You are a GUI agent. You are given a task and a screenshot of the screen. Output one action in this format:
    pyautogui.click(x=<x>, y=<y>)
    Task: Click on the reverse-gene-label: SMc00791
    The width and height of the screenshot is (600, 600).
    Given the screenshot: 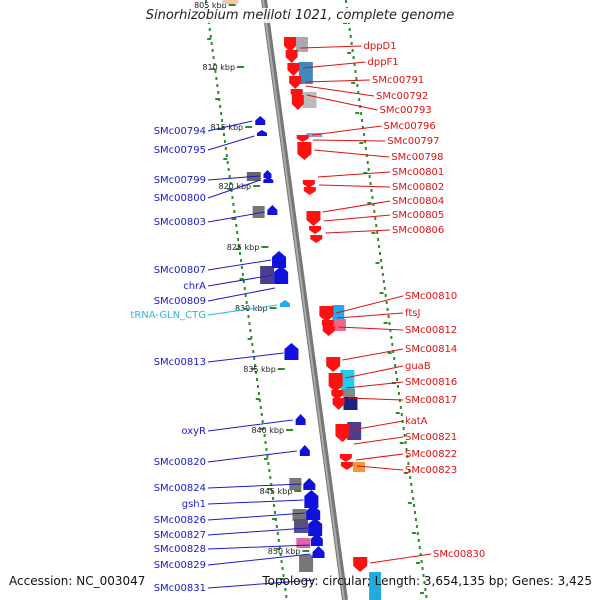 What is the action you would take?
    pyautogui.click(x=398, y=80)
    